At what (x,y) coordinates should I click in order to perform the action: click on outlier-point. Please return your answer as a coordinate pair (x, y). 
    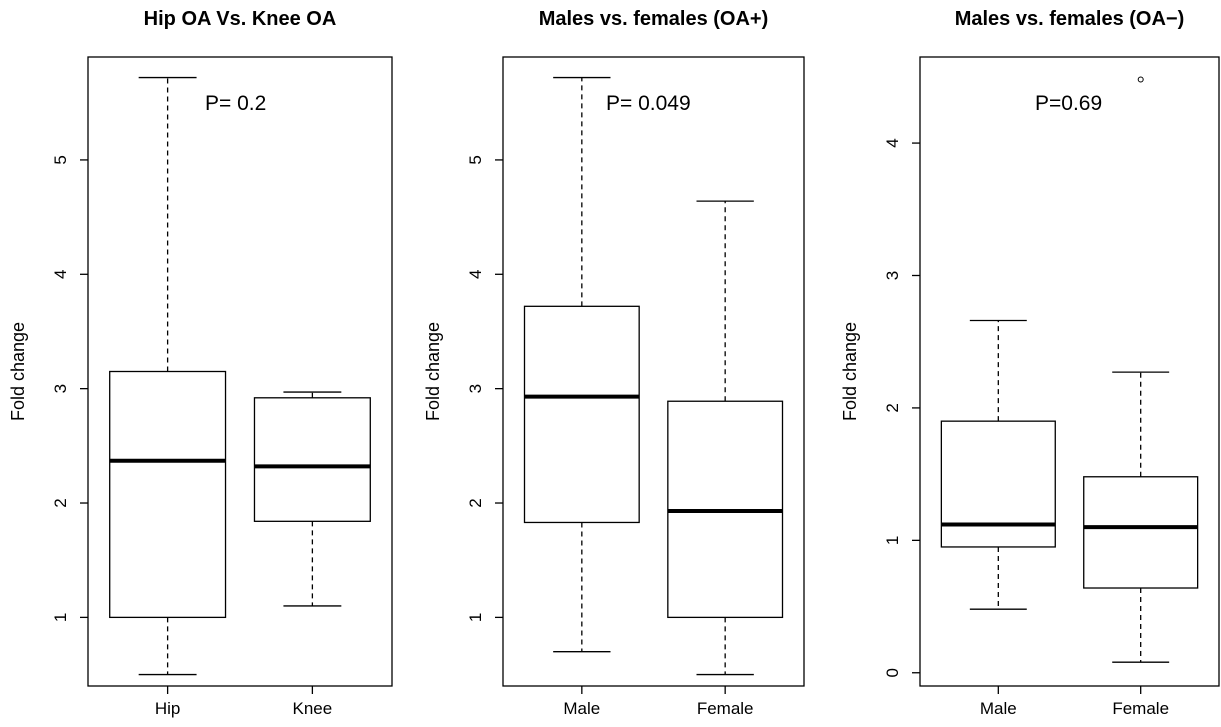
    Looking at the image, I should click on (1140, 79).